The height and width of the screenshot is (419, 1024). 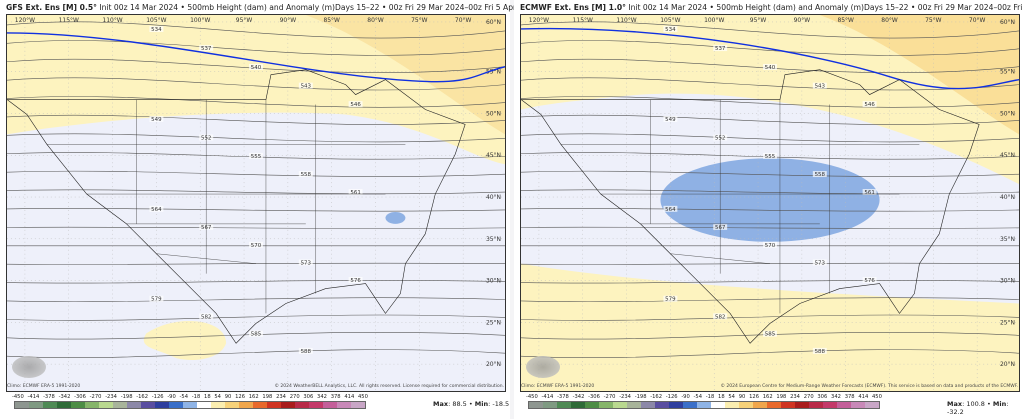 I want to click on colorbar-tick: 90, so click(x=228, y=397).